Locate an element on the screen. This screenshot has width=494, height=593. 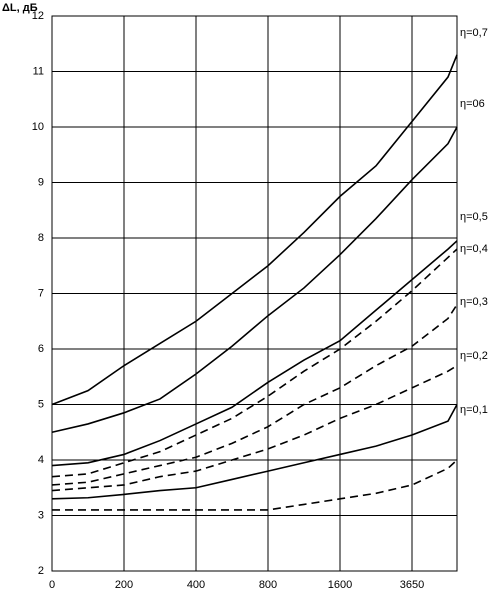
x-tick-label: 400 is located at coordinates (196, 585).